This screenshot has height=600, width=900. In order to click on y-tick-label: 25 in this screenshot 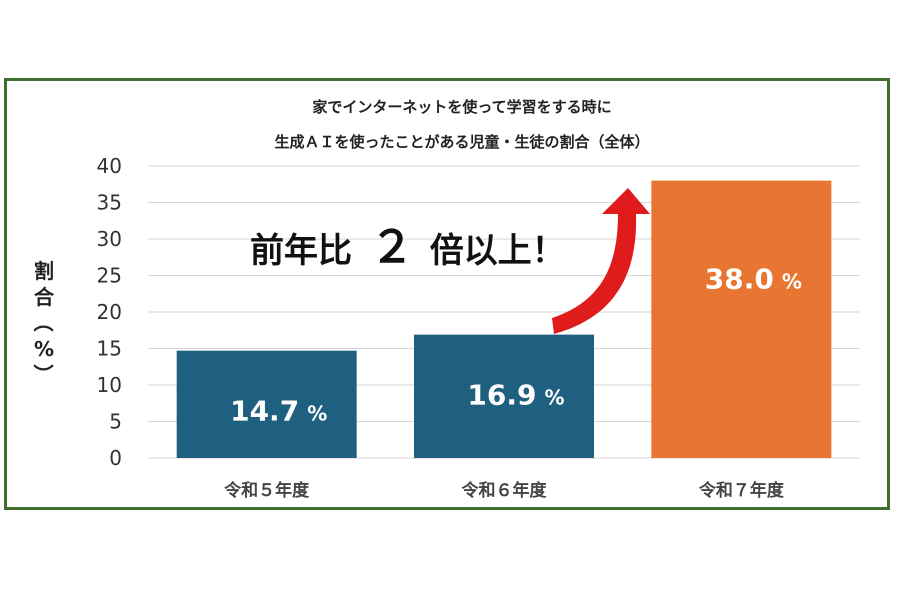, I will do `click(109, 276)`.